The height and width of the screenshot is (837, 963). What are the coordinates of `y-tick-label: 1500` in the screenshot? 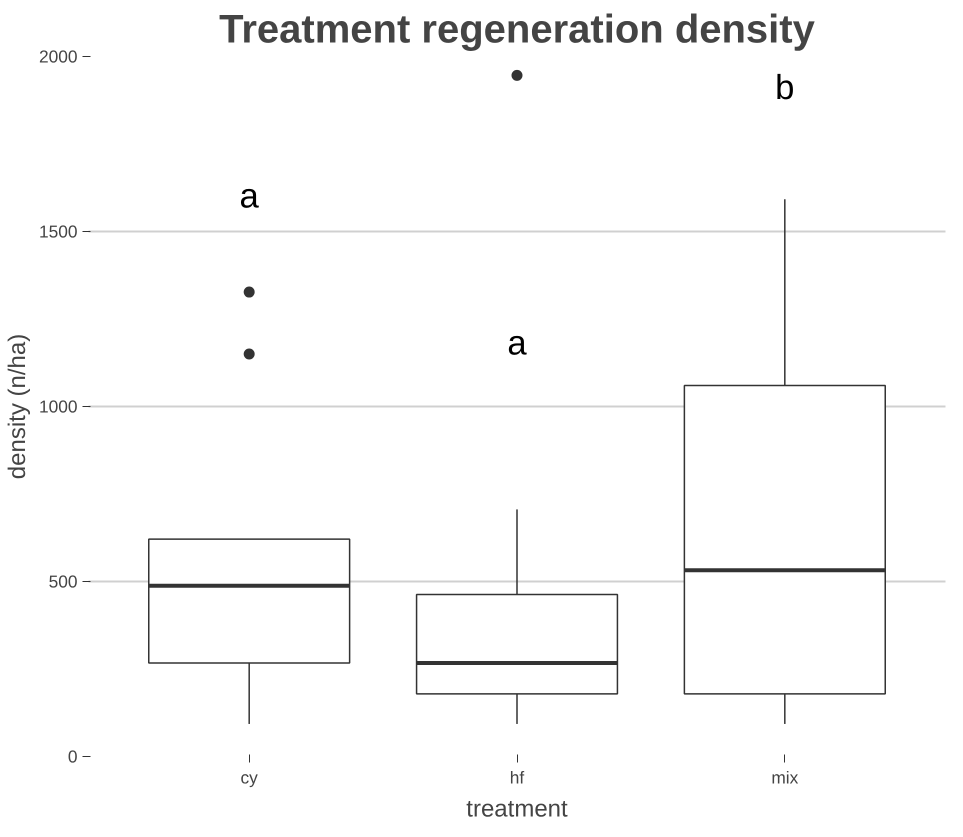 It's located at (58, 232).